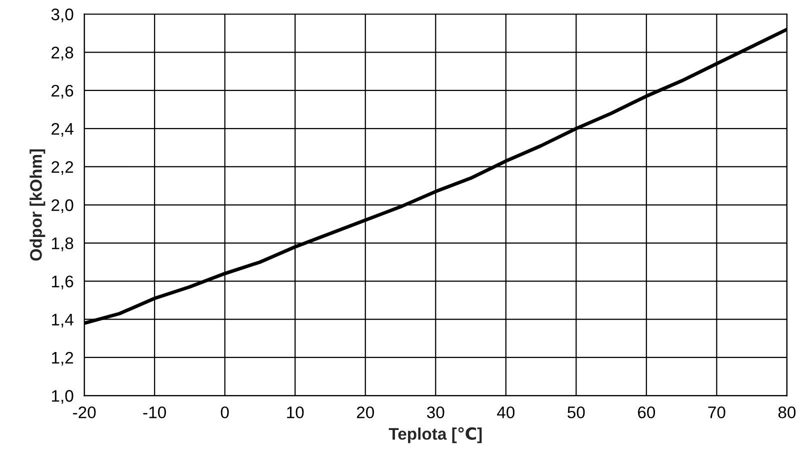  Describe the element at coordinates (63, 206) in the screenshot. I see `y-tick-label: 2,0` at that location.